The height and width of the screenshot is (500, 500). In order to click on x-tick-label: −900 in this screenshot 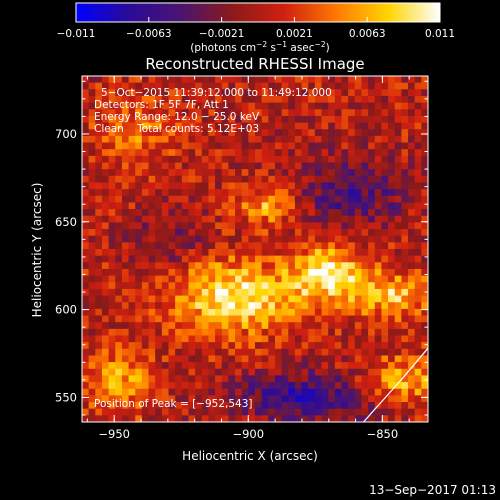, I will do `click(248, 434)`.